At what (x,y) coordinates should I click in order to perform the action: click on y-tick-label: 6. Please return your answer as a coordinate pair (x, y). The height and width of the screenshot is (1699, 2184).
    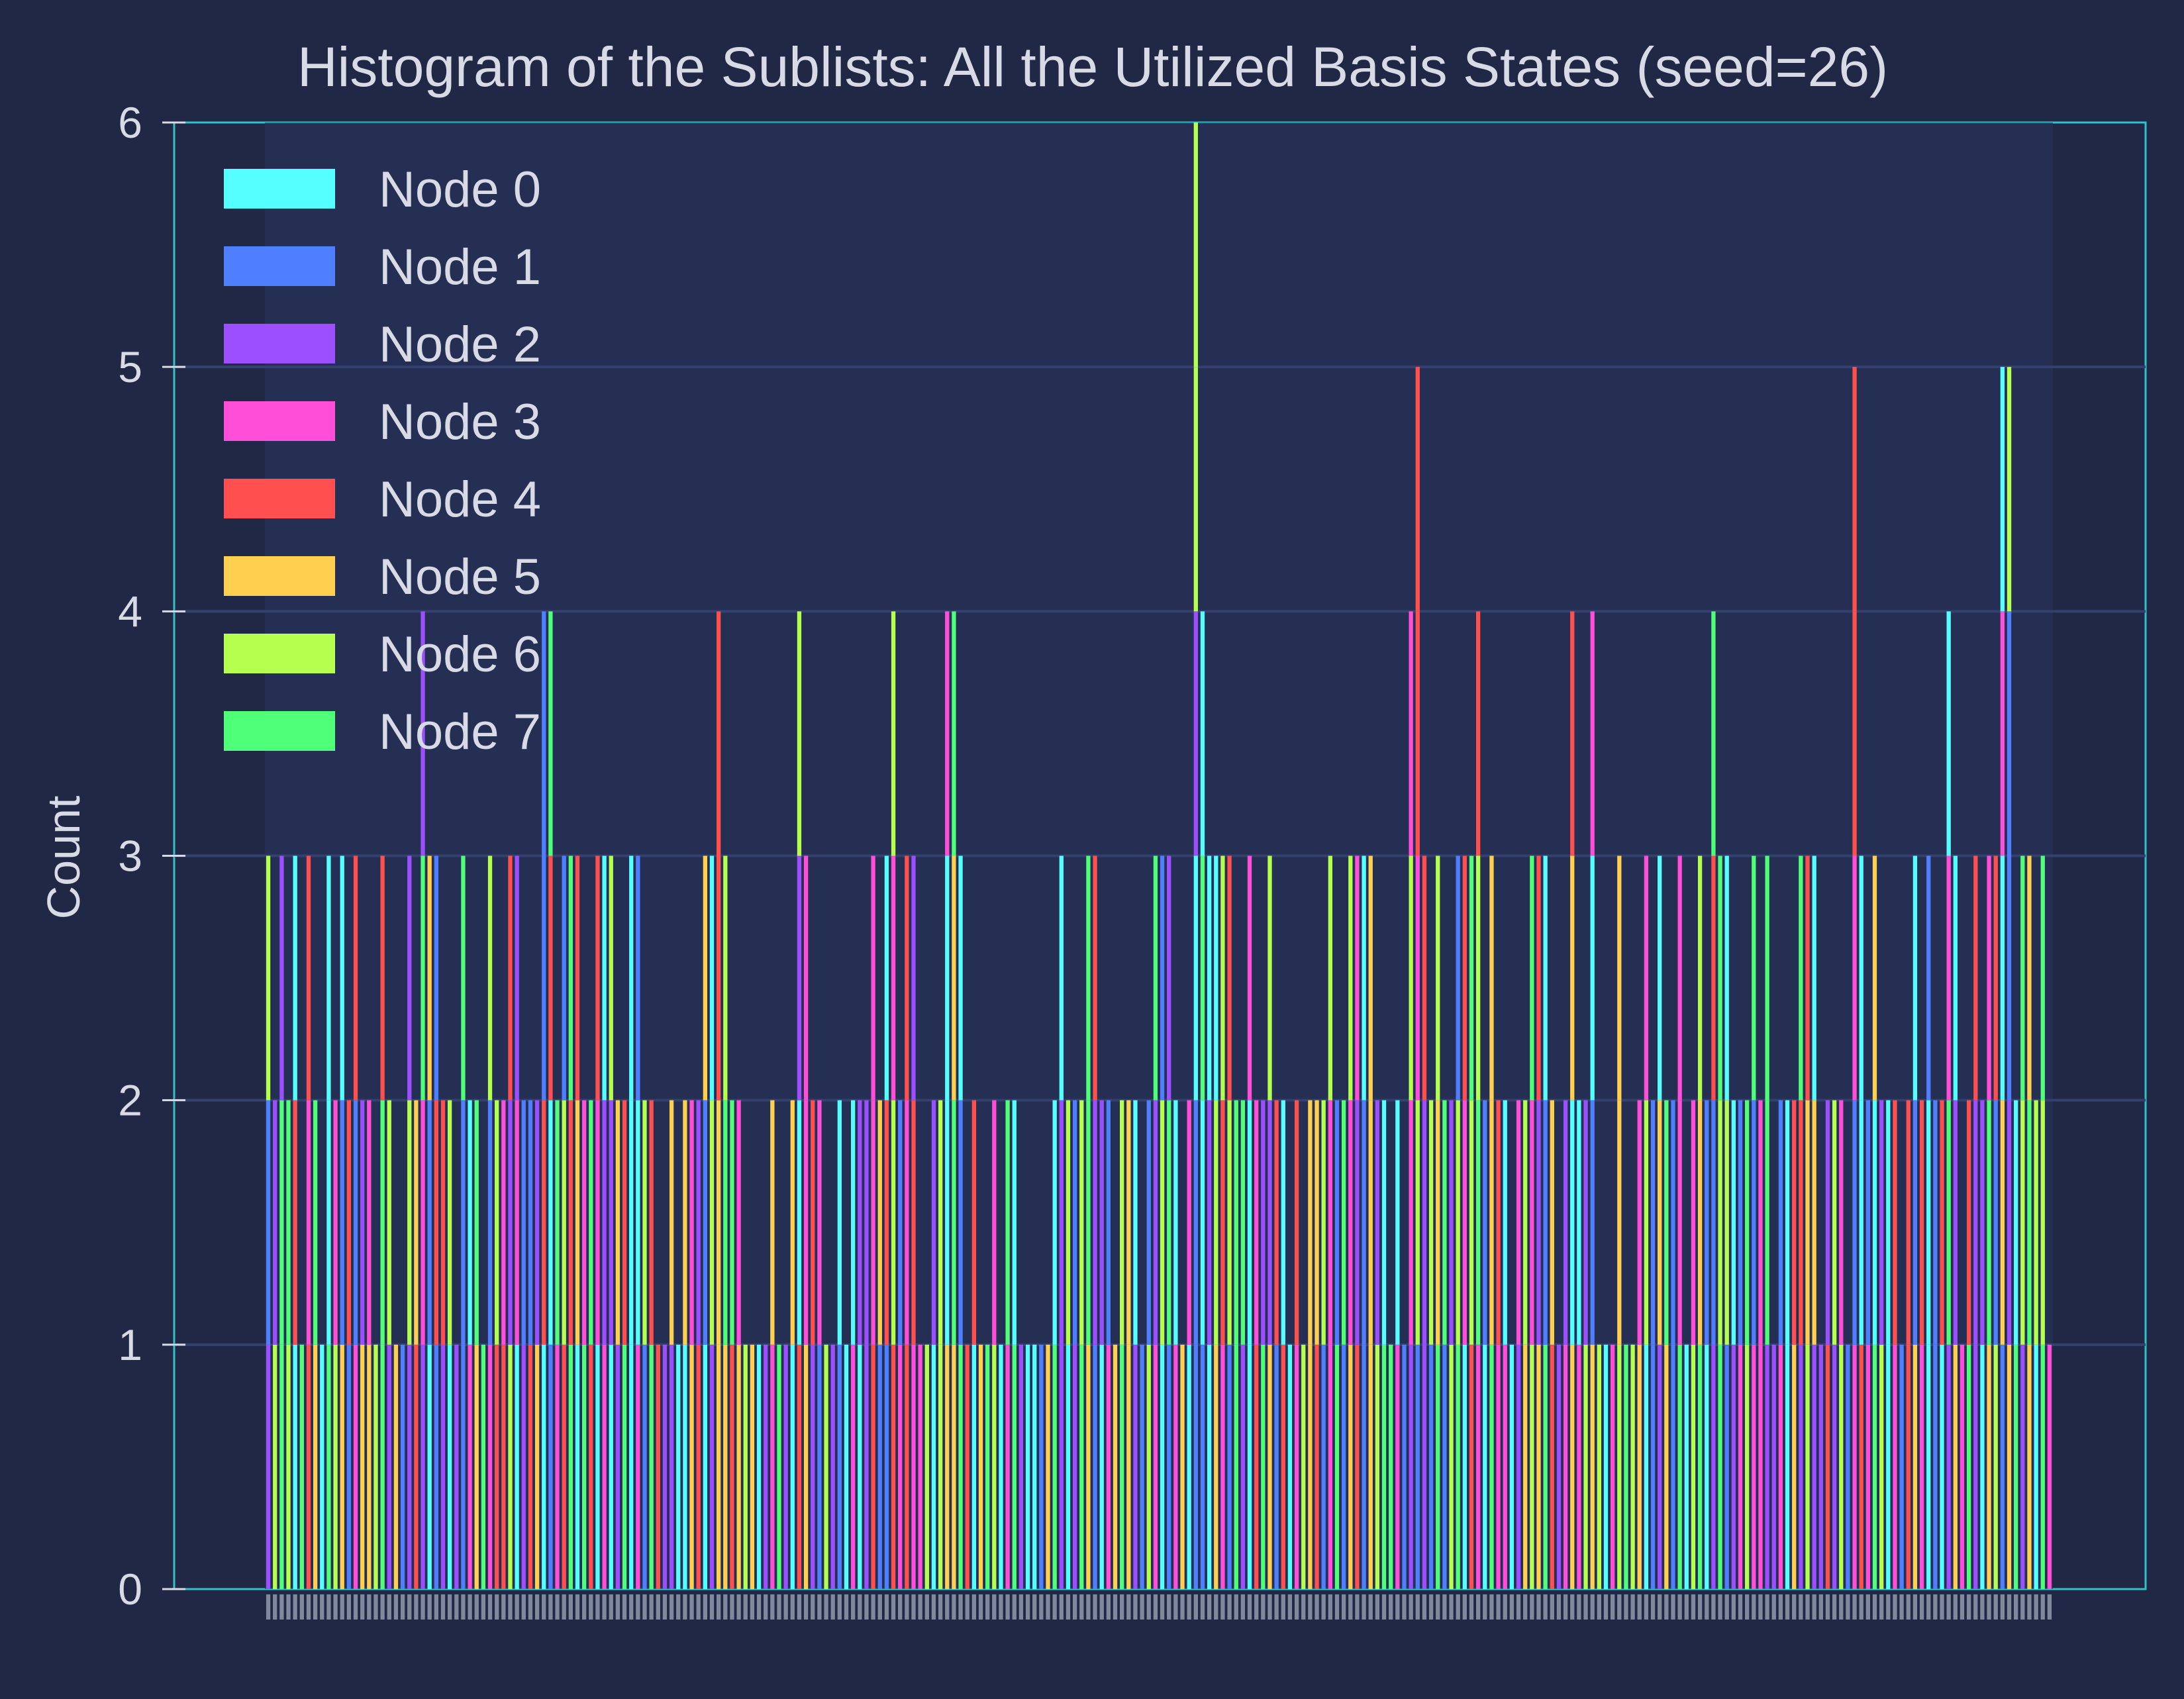
    Looking at the image, I should click on (130, 122).